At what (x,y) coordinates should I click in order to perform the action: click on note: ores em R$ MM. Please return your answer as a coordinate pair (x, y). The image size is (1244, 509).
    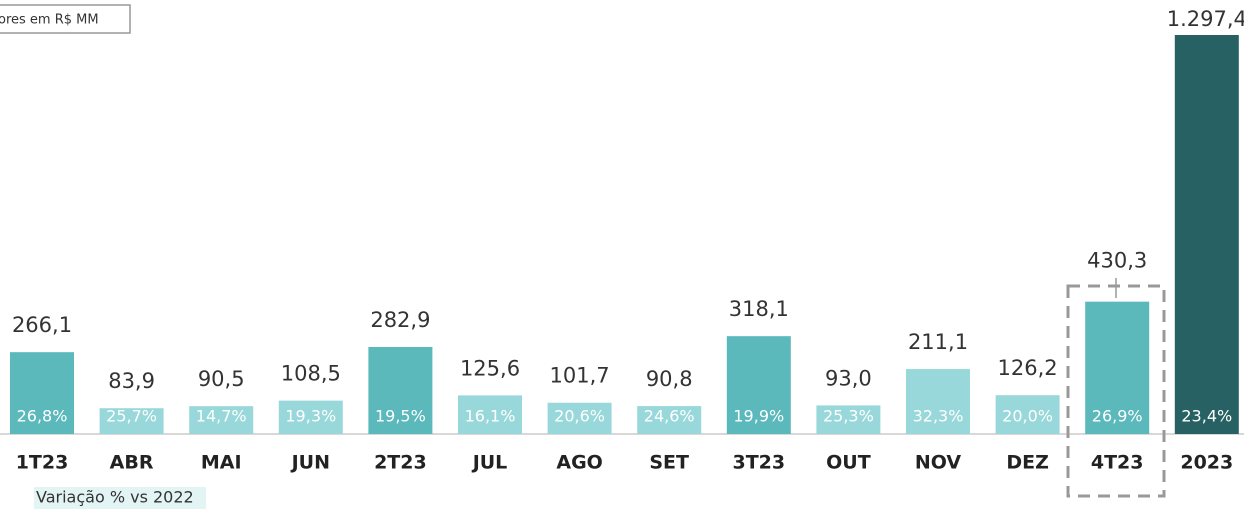
    Looking at the image, I should click on (49, 20).